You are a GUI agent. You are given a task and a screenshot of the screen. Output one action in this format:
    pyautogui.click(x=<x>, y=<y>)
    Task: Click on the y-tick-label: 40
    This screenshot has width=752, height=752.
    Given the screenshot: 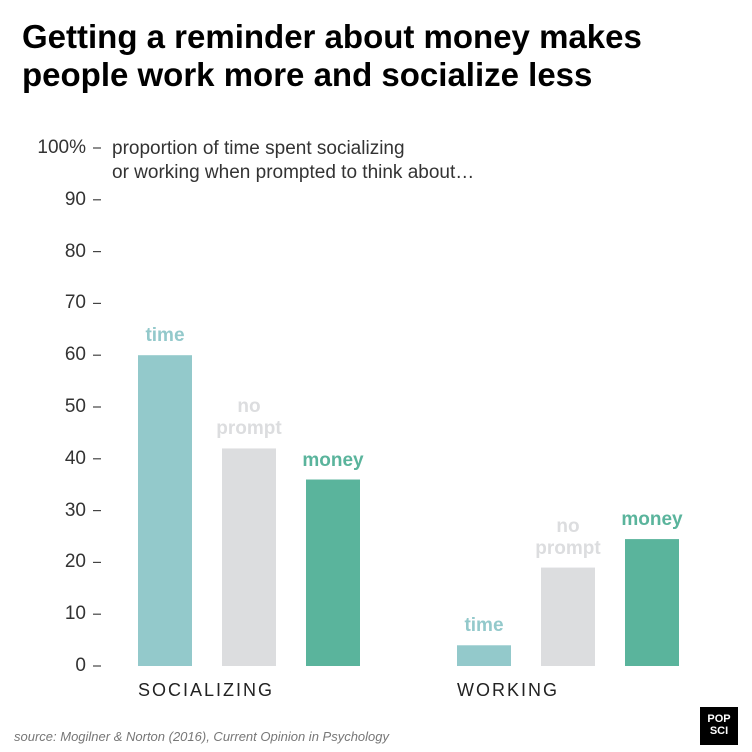 What is the action you would take?
    pyautogui.click(x=75, y=458)
    